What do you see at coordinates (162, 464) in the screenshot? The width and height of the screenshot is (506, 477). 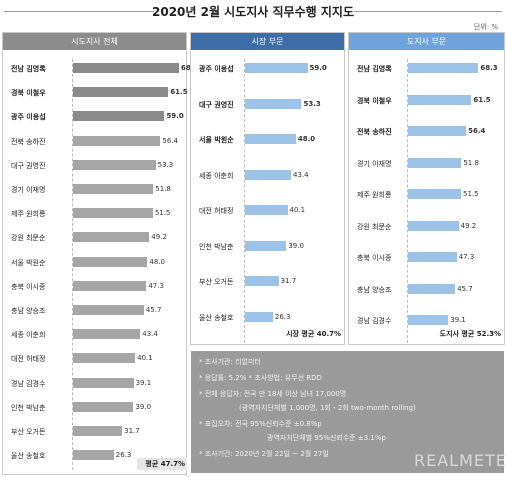 I see `average-label: 평균 47.7%` at bounding box center [162, 464].